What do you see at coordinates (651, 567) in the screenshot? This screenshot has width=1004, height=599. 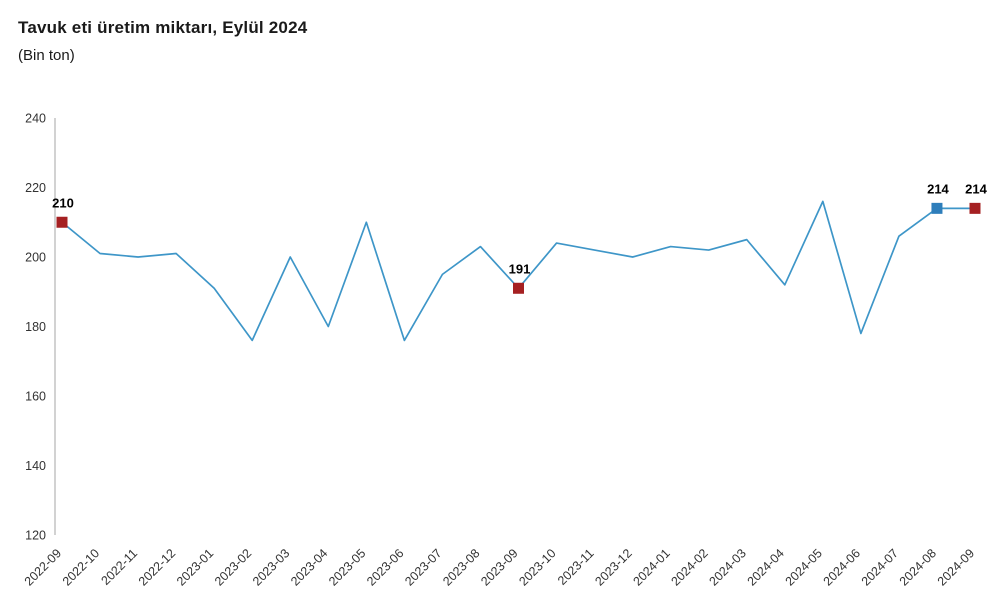 I see `x-tick-label: 2024-01` at bounding box center [651, 567].